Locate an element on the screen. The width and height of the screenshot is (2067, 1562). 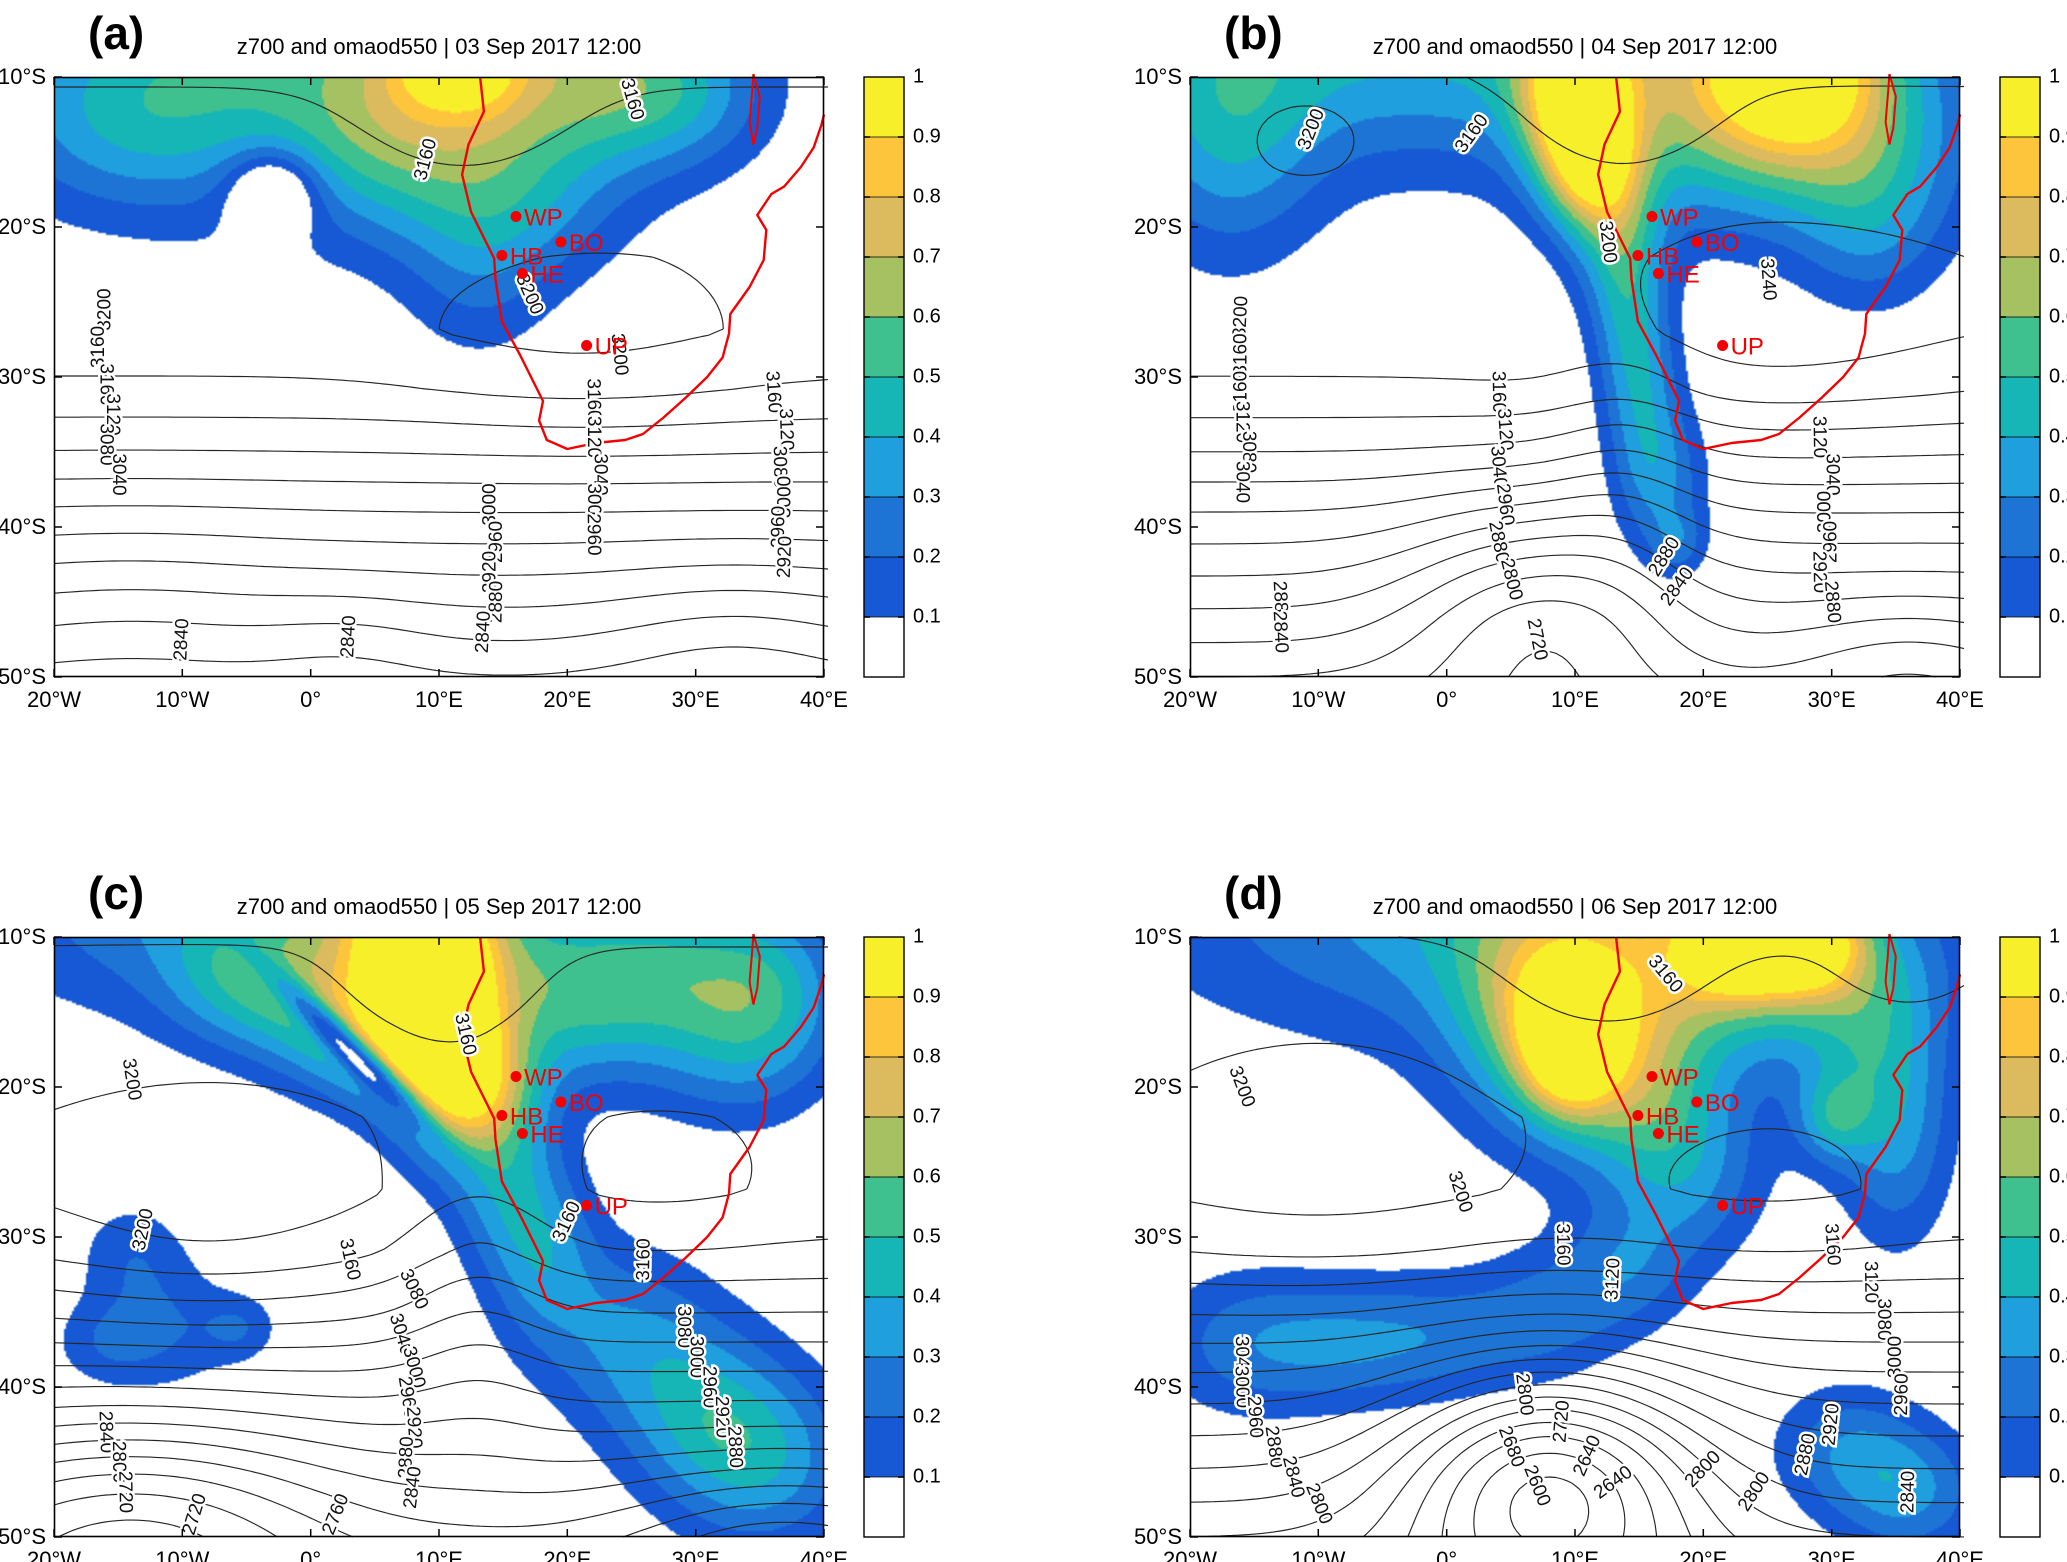
z700-contour-label: 2600 is located at coordinates (1536, 1485).